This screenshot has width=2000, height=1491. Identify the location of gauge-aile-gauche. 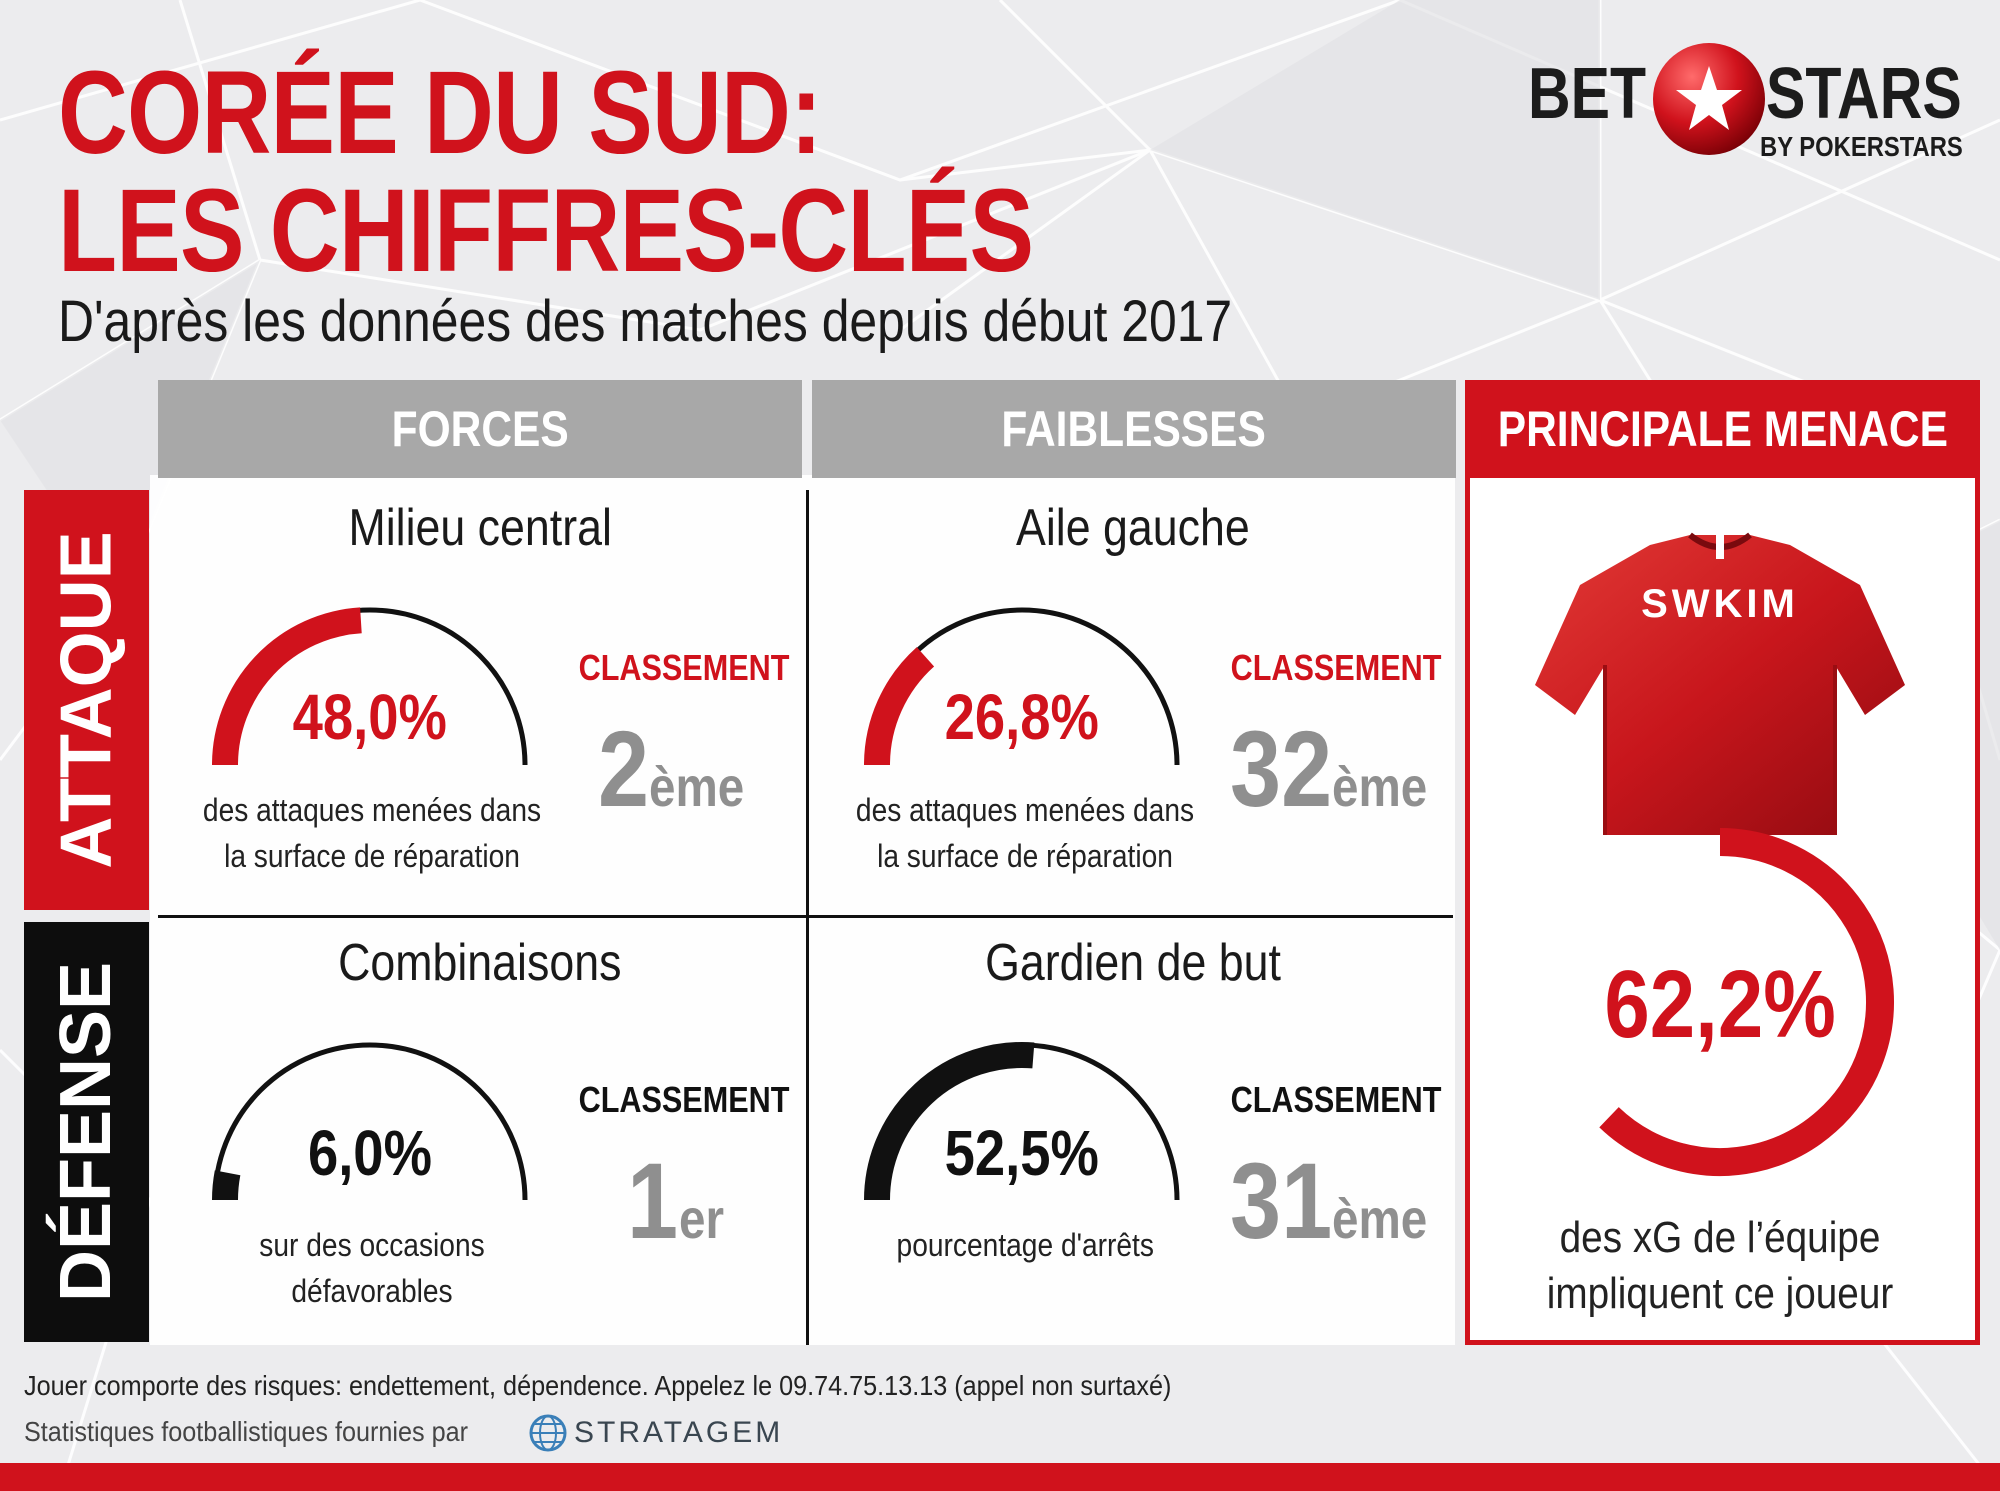
(1022, 686).